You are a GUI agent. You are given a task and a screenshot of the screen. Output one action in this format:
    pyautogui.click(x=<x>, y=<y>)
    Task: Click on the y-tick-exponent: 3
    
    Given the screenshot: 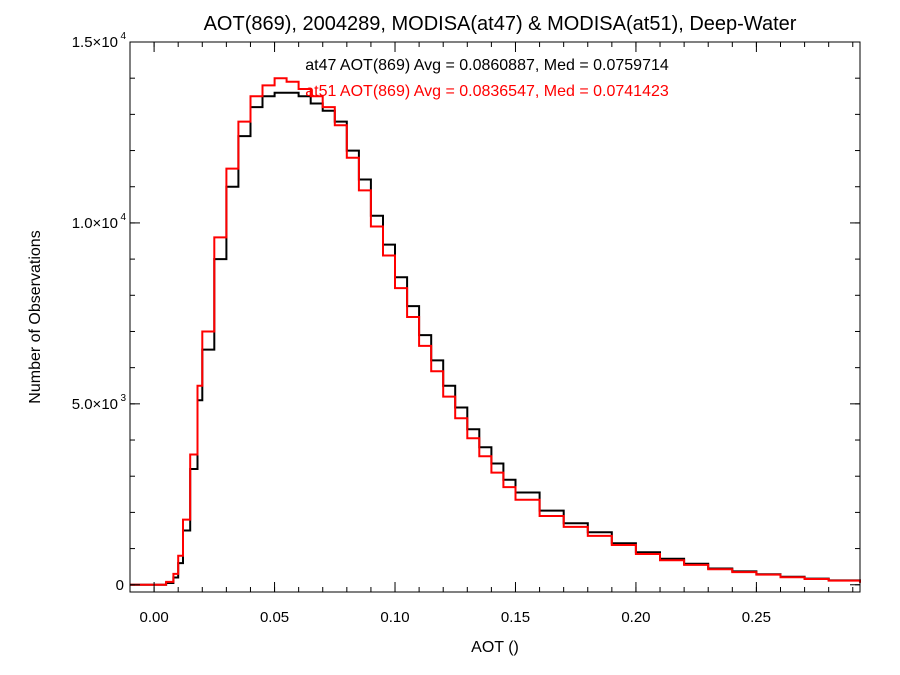 What is the action you would take?
    pyautogui.click(x=123, y=398)
    